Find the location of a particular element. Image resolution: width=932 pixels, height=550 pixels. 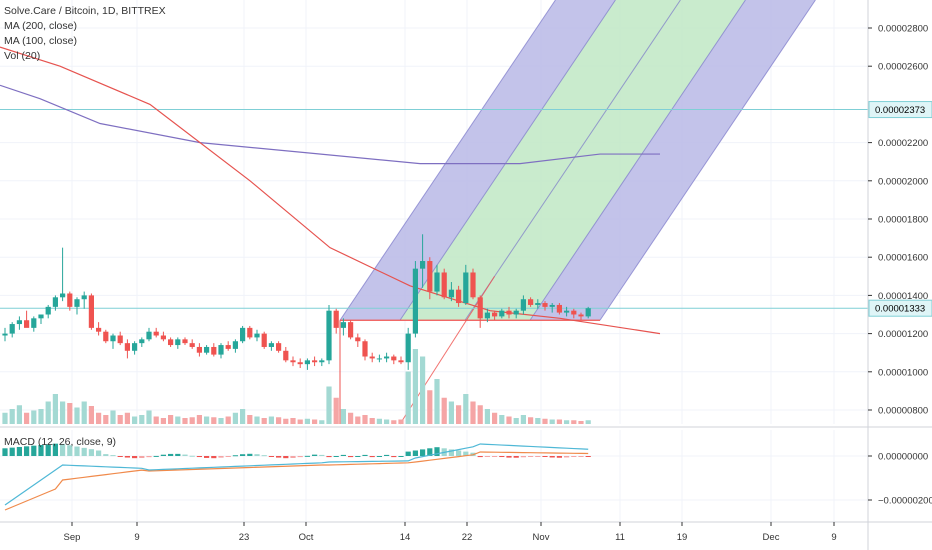

macd-pane is located at coordinates (296, 477).